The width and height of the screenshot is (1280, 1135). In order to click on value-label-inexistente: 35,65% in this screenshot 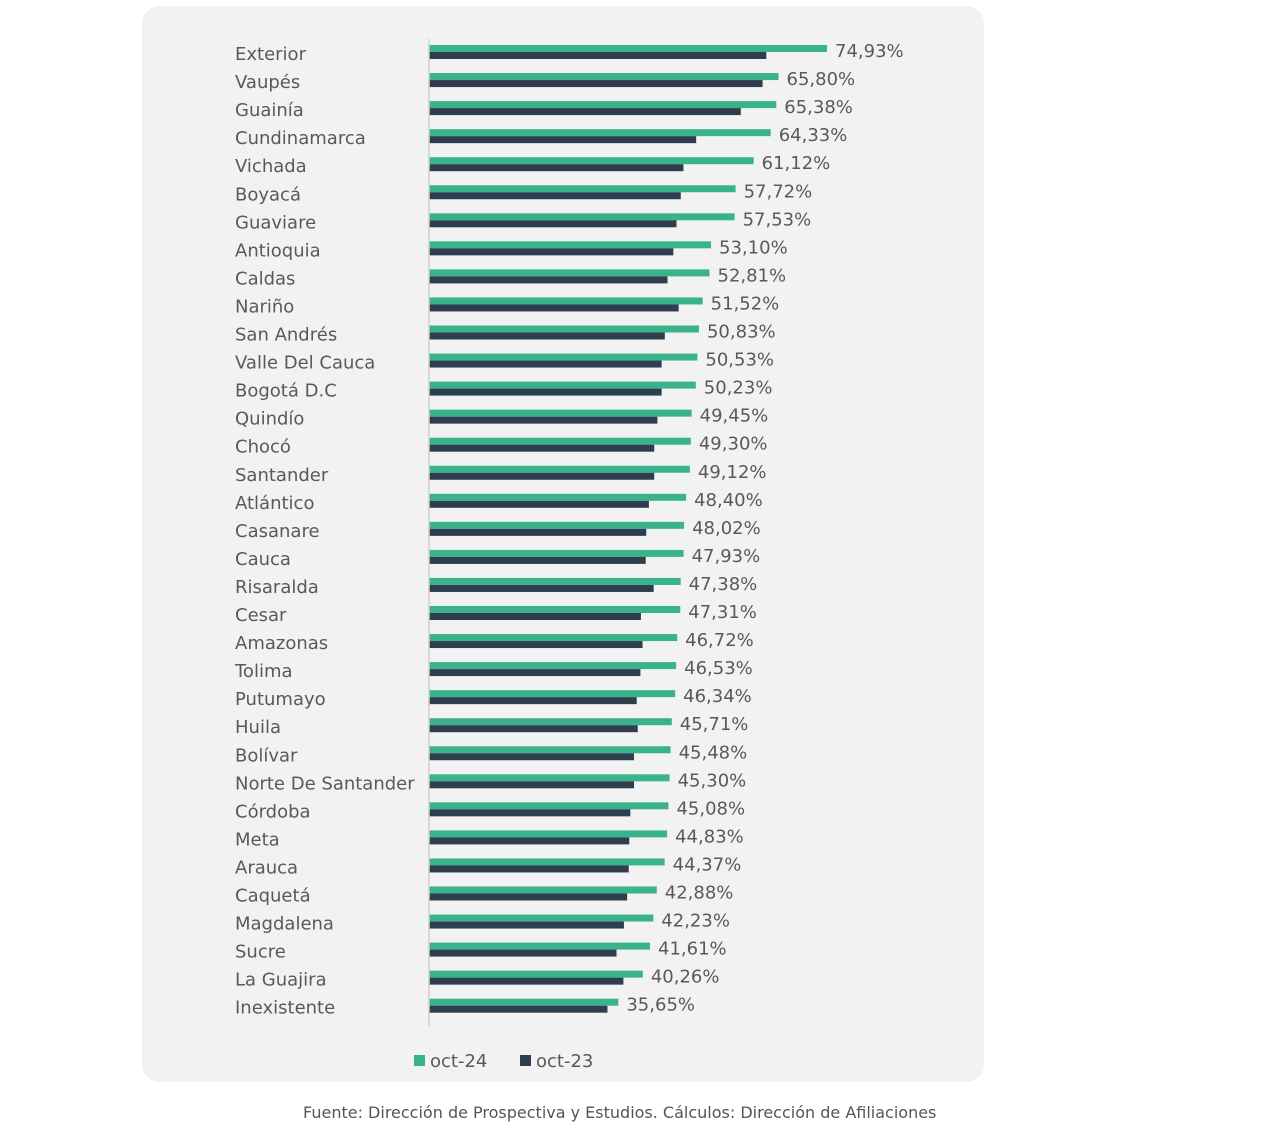, I will do `click(660, 1005)`.